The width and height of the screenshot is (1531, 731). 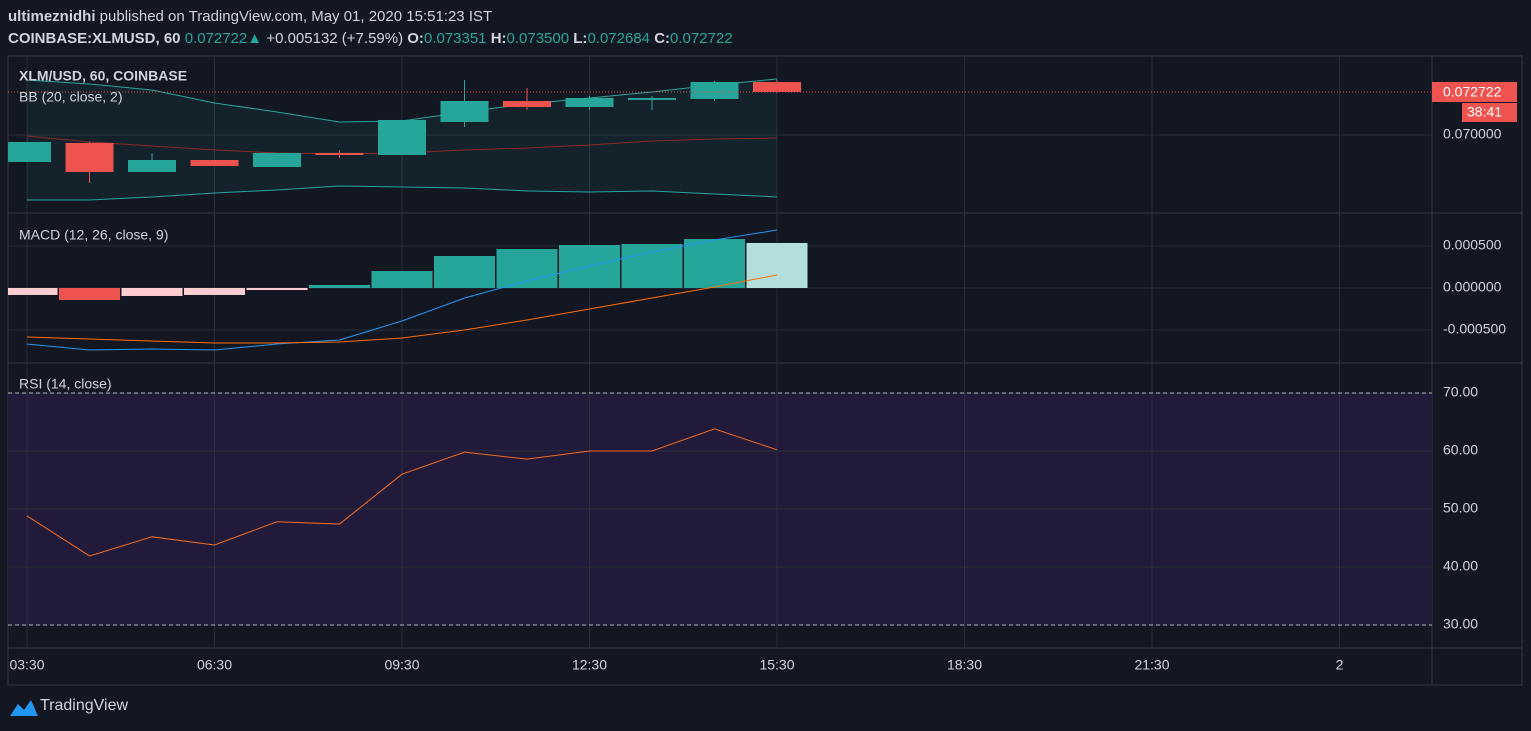 I want to click on x-tick-label: 2, so click(x=1340, y=665).